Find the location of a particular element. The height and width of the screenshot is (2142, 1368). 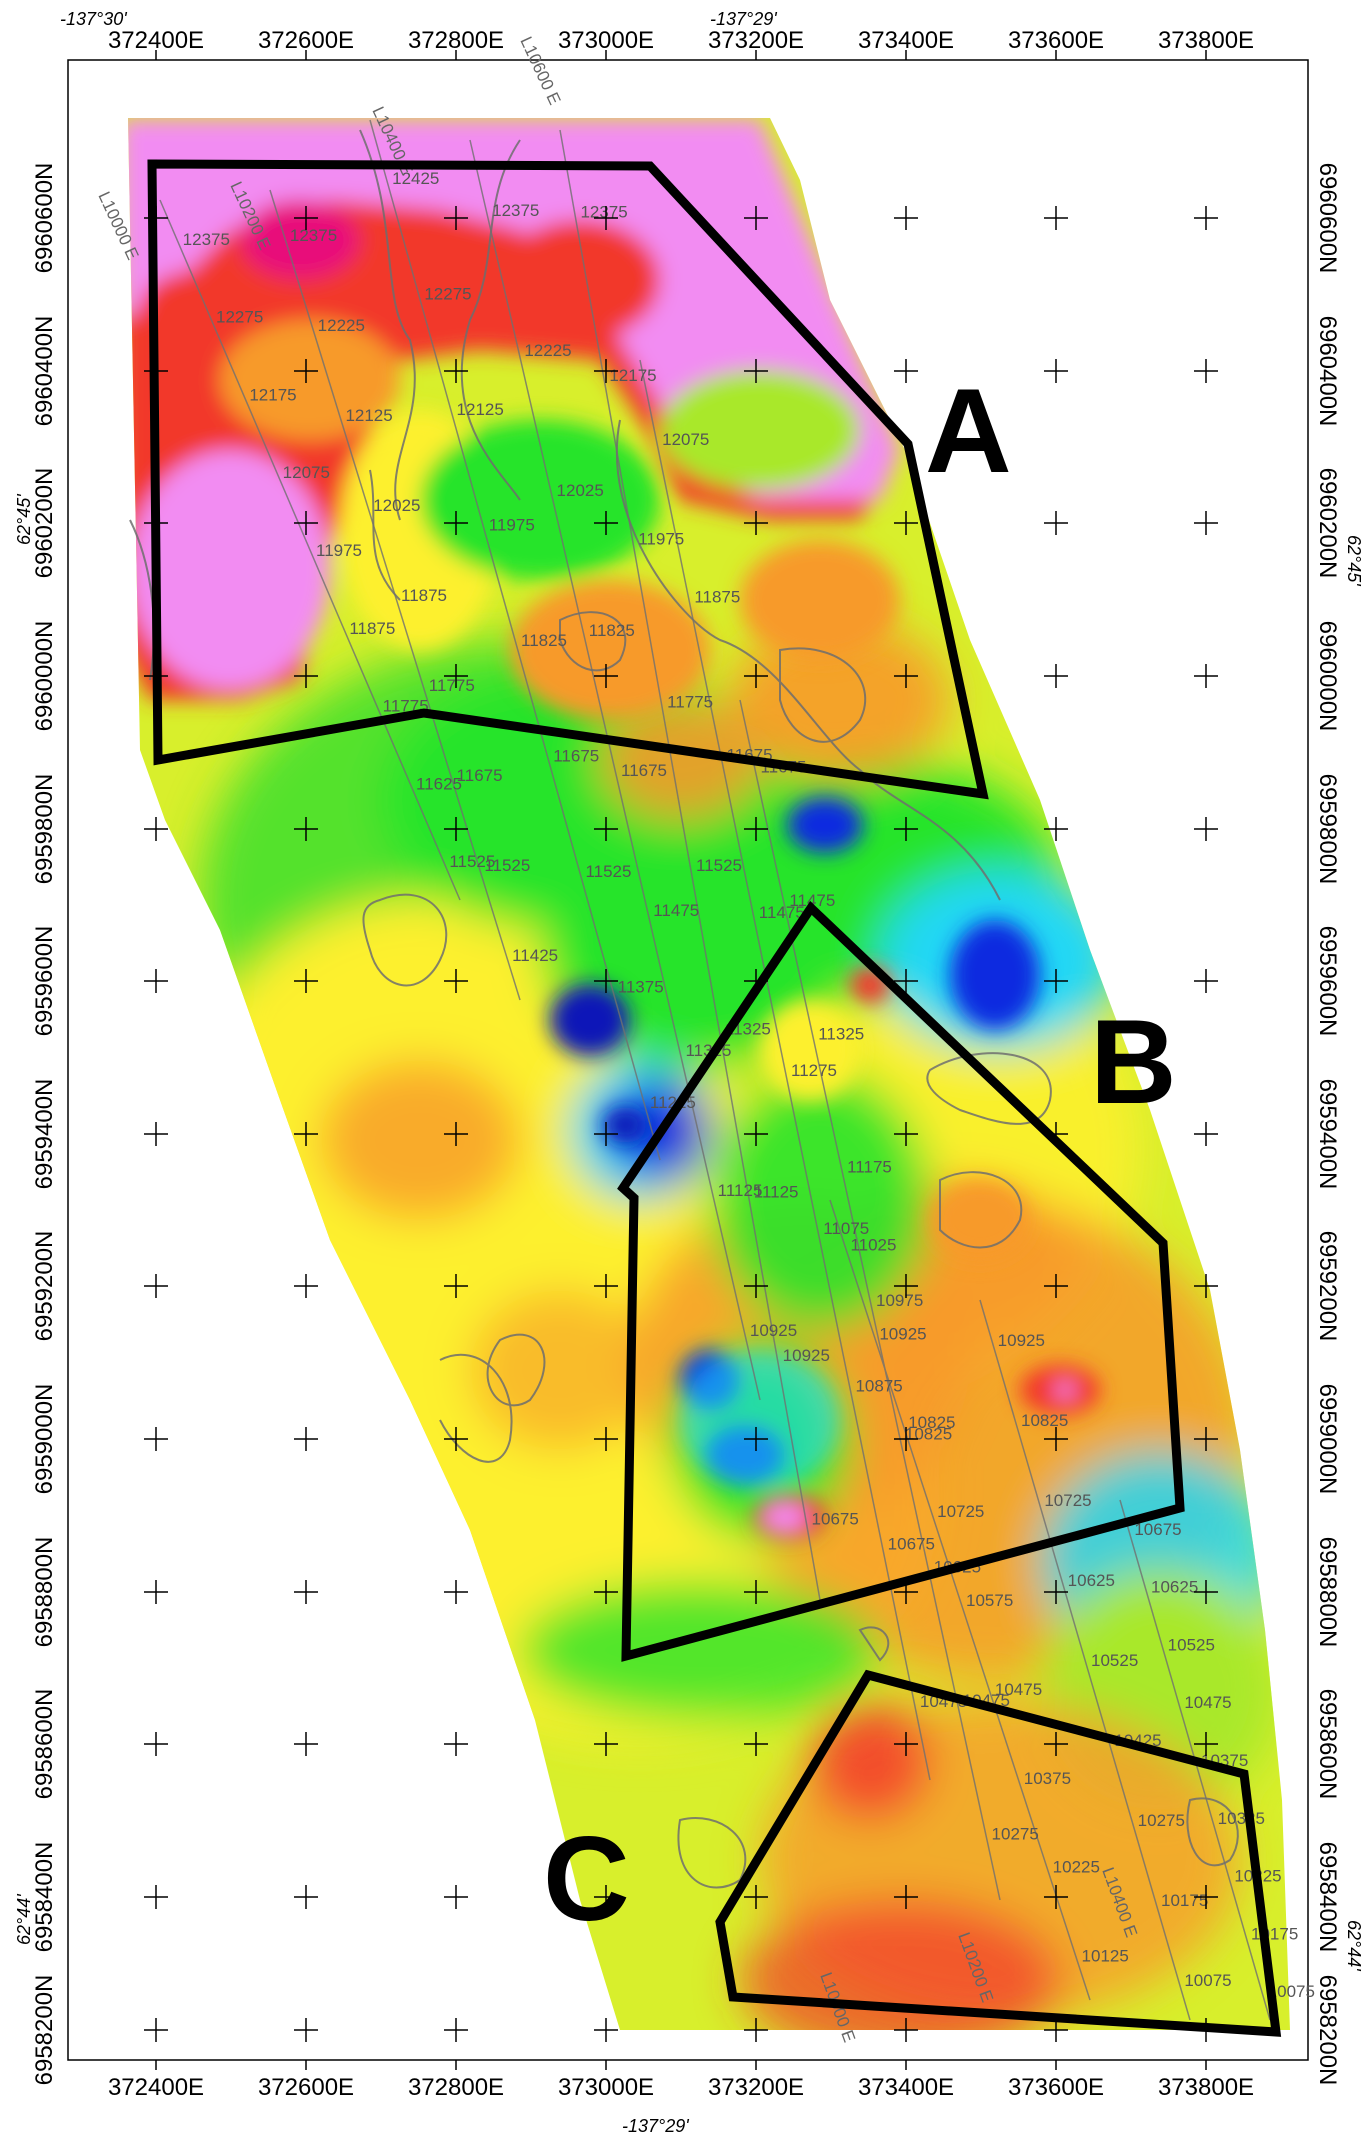

contour-value-label: 11825 is located at coordinates (612, 630).